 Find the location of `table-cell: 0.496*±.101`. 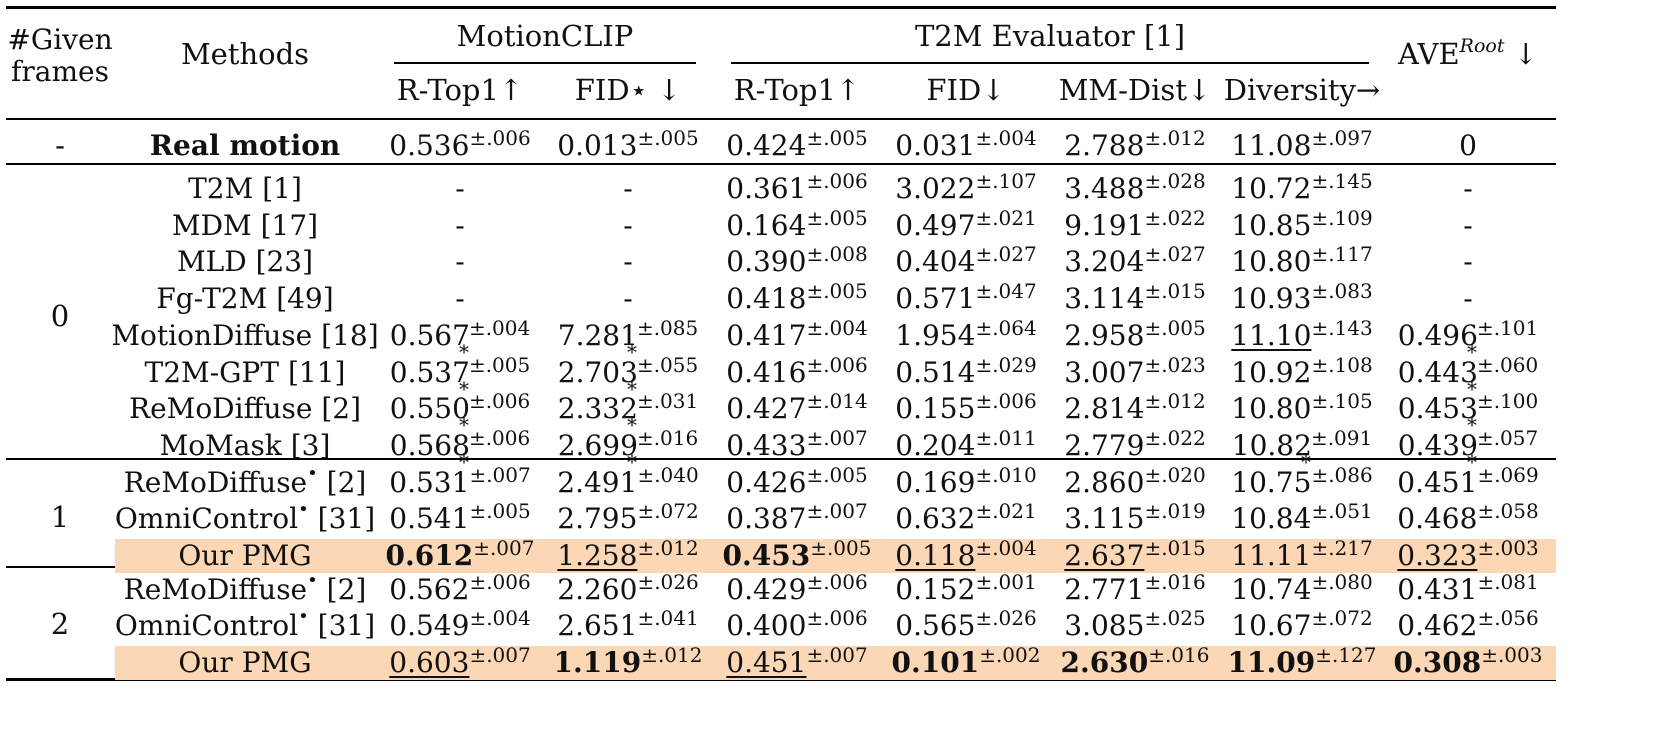

table-cell: 0.496*±.101 is located at coordinates (1468, 339).